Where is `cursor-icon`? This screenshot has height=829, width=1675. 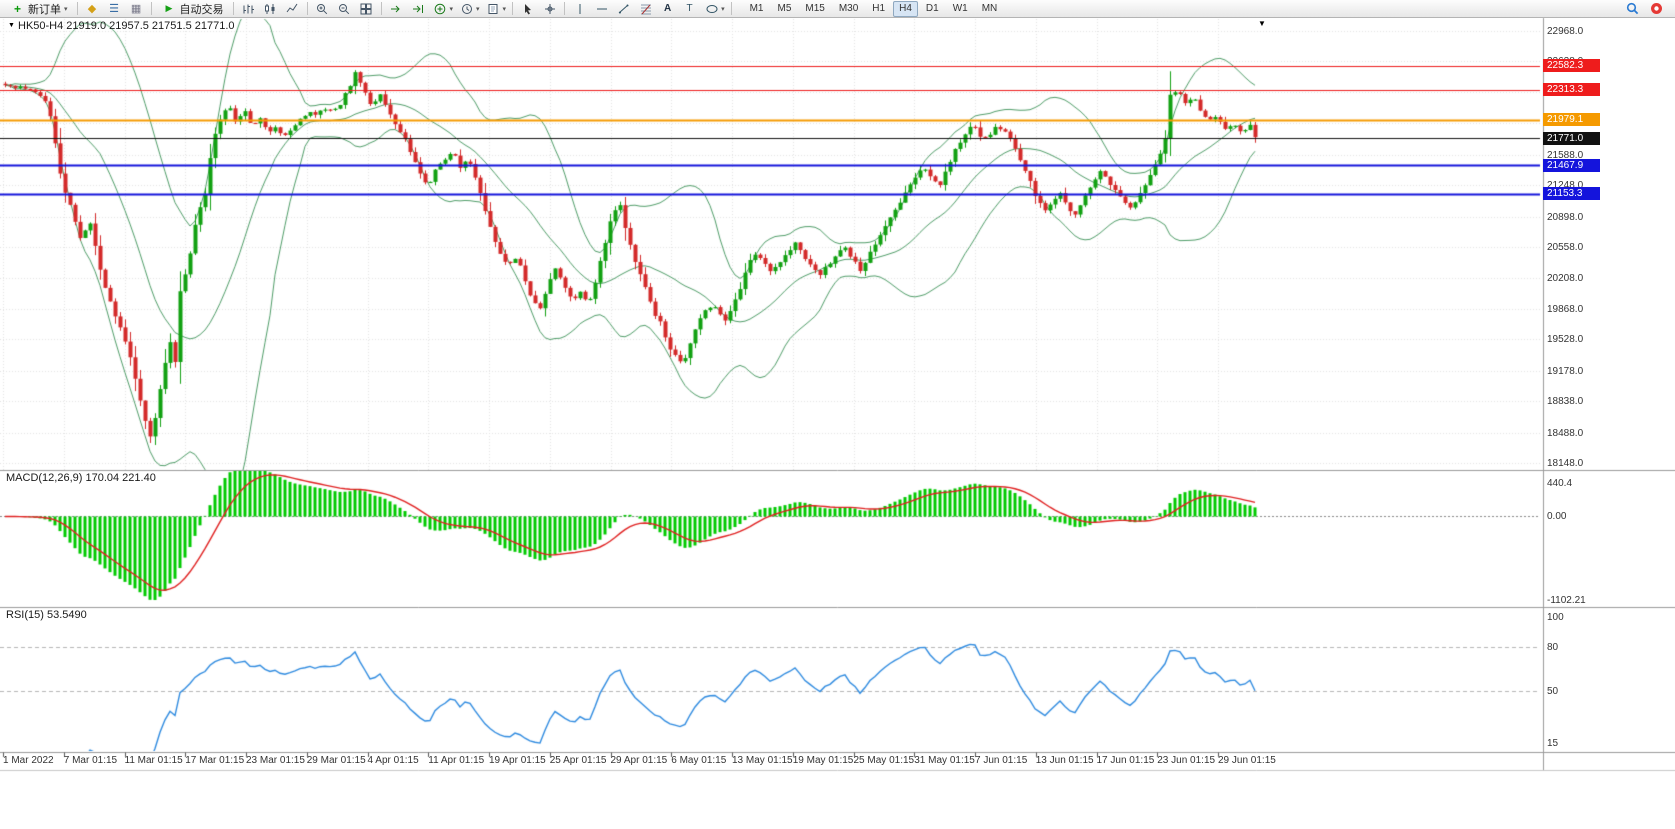 cursor-icon is located at coordinates (527, 8).